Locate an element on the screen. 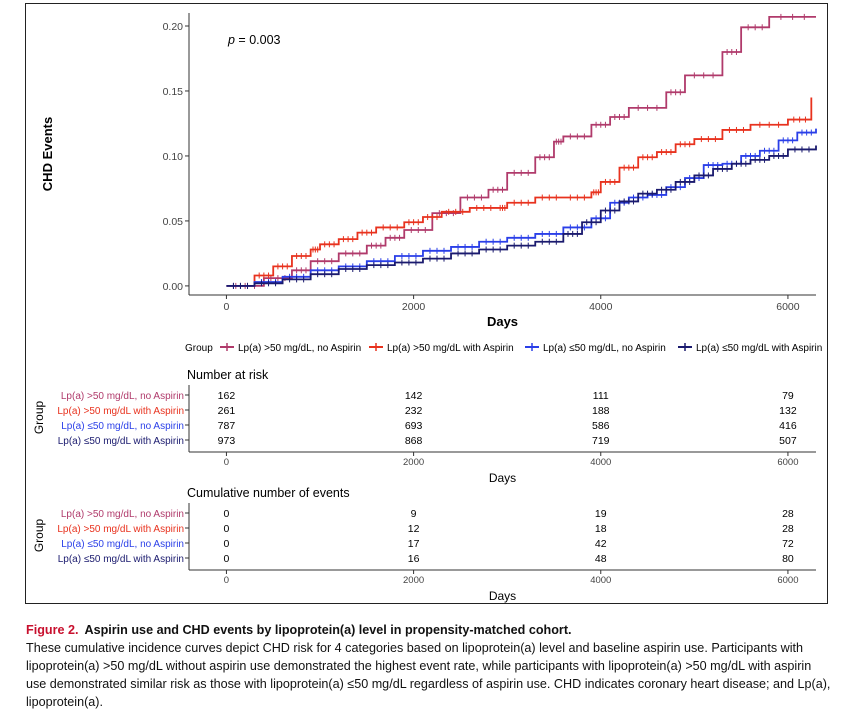 This screenshot has width=857, height=715. risk-table-cell: 79 is located at coordinates (788, 396).